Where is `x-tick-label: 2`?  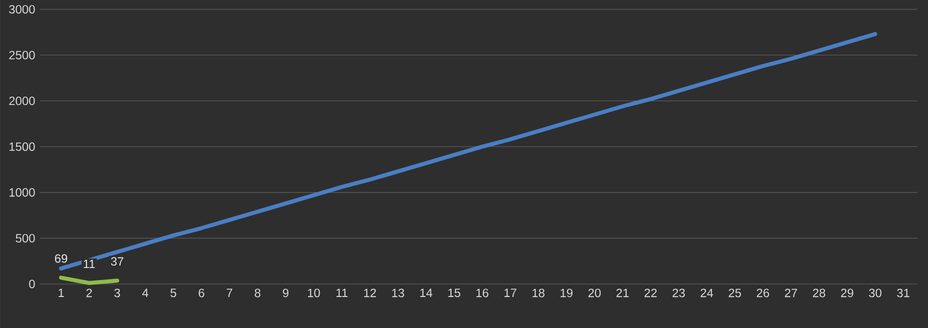 x-tick-label: 2 is located at coordinates (89, 293).